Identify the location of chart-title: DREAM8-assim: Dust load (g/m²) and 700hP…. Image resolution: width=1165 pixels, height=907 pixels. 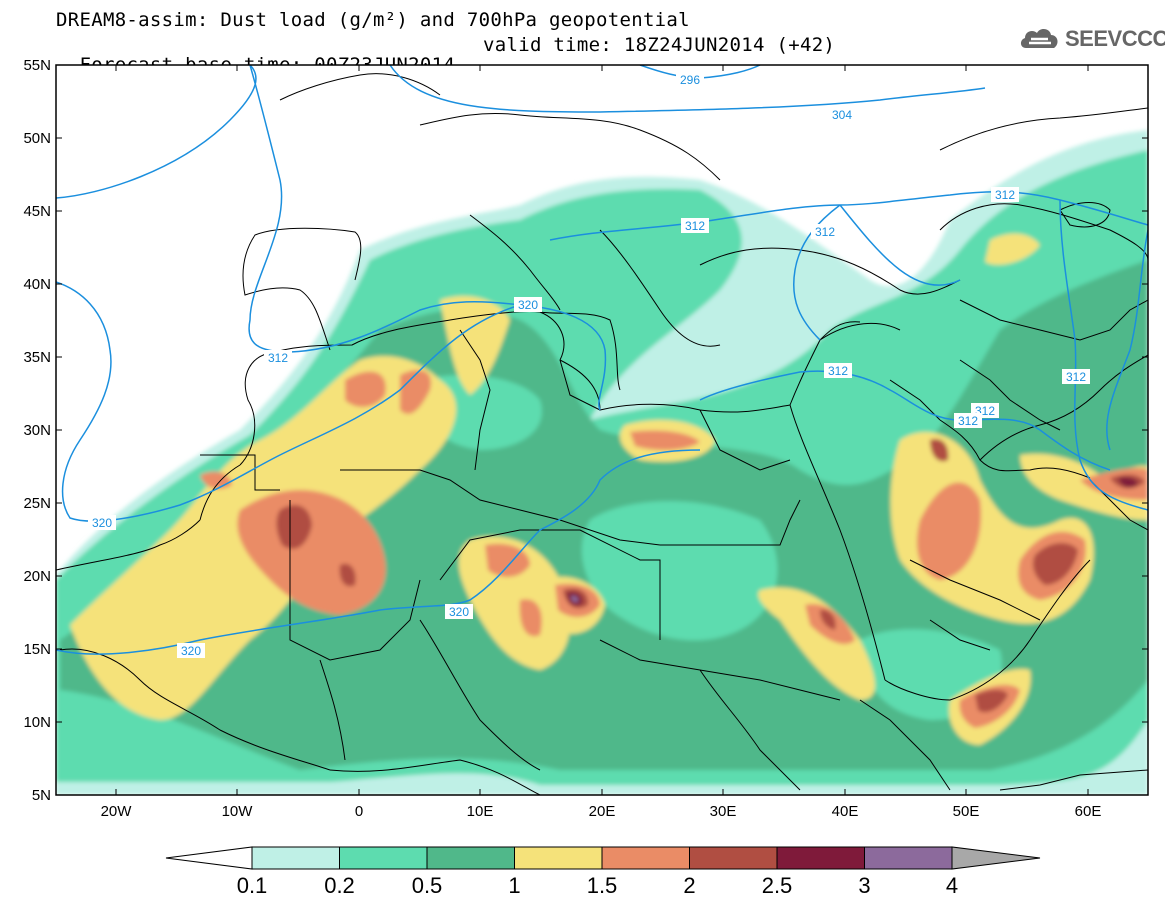
(373, 20).